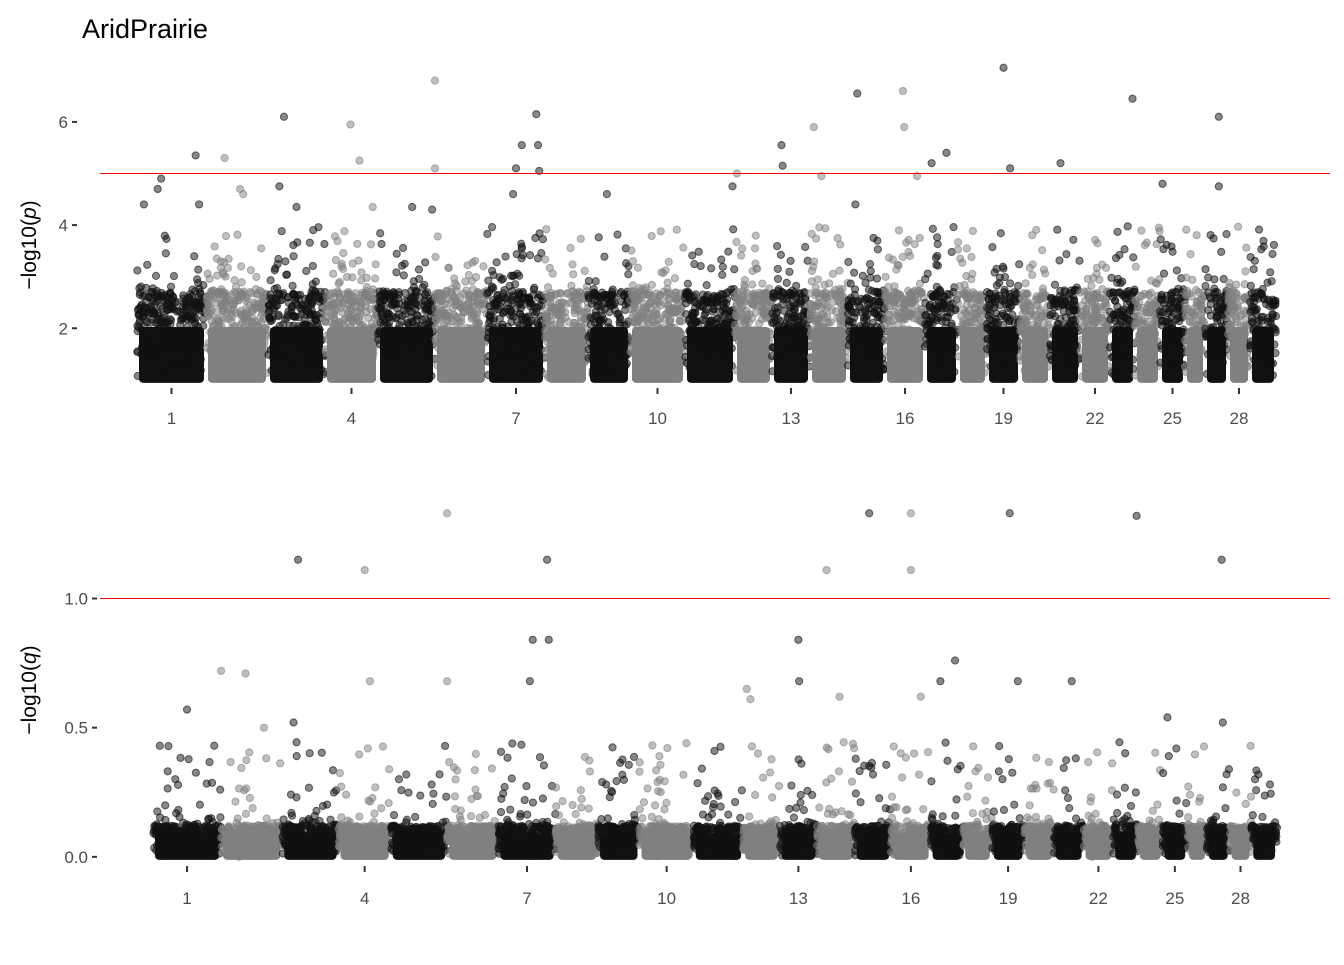 The width and height of the screenshot is (1344, 965). What do you see at coordinates (1239, 418) in the screenshot?
I see `x-tick-label: 28` at bounding box center [1239, 418].